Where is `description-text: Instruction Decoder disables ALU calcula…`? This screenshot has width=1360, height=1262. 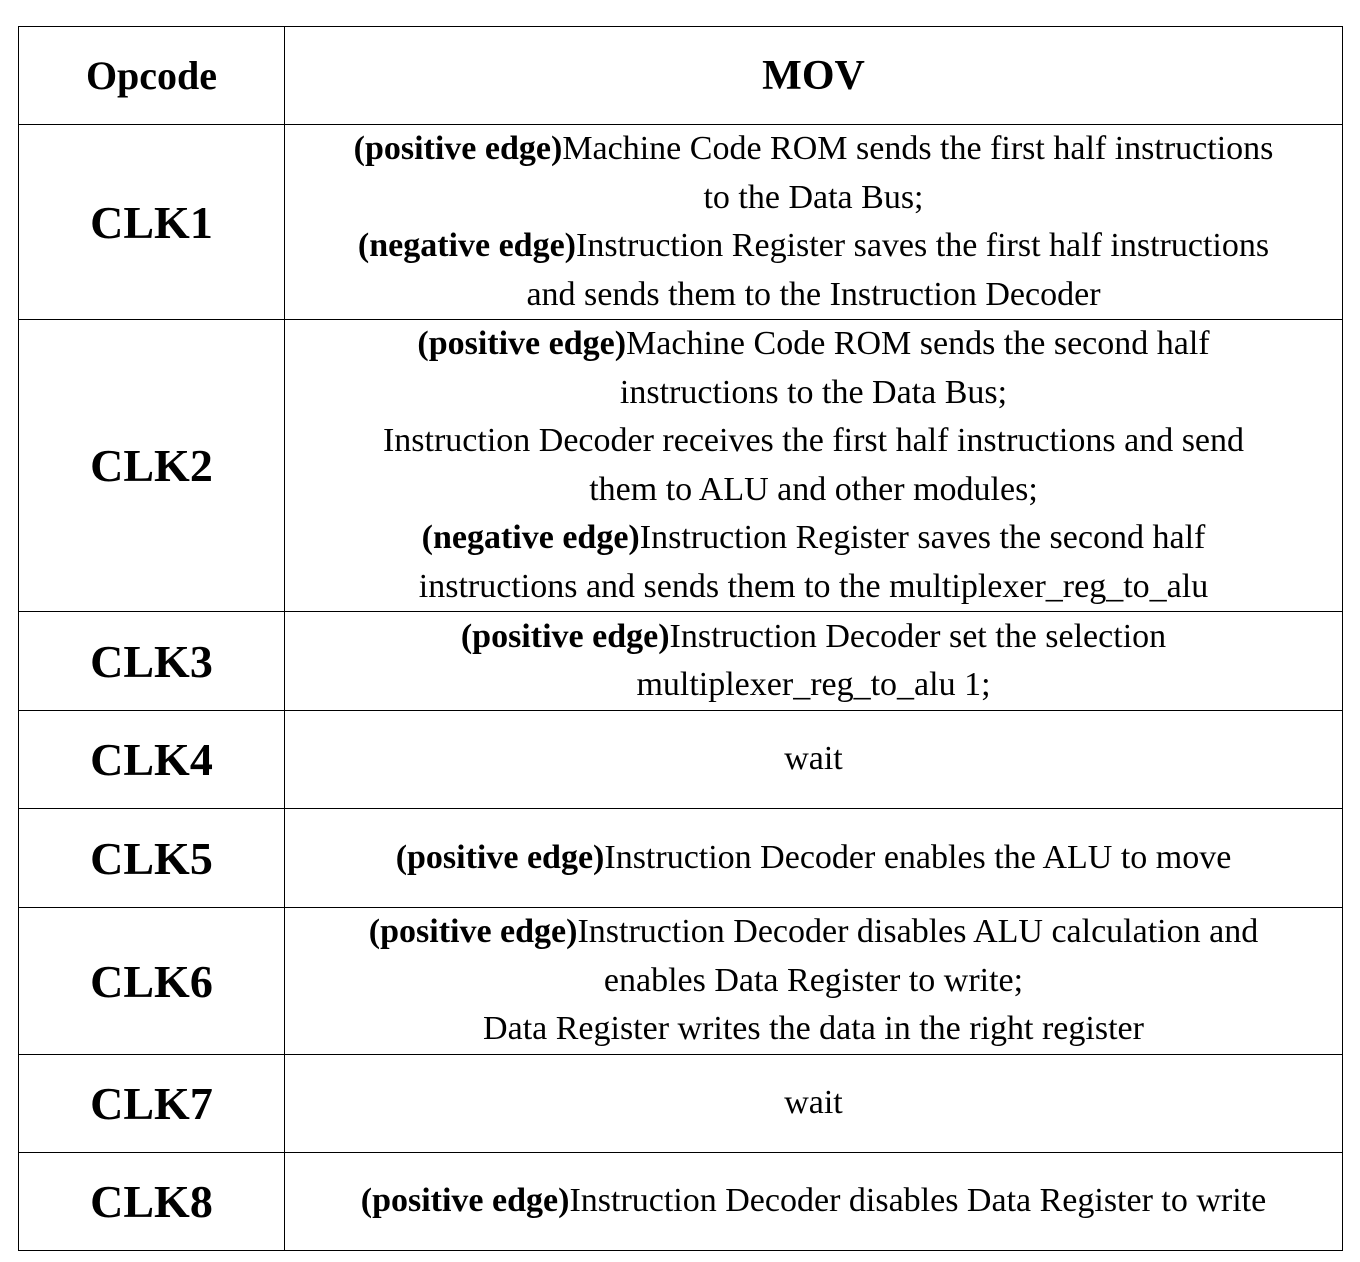 description-text: Instruction Decoder disables ALU calcula… is located at coordinates (918, 932).